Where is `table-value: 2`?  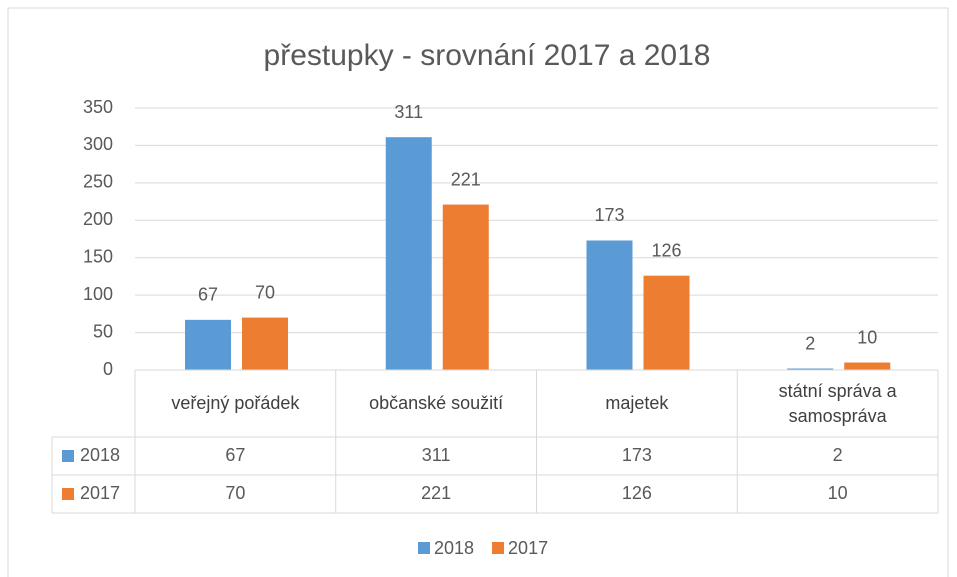 table-value: 2 is located at coordinates (838, 455).